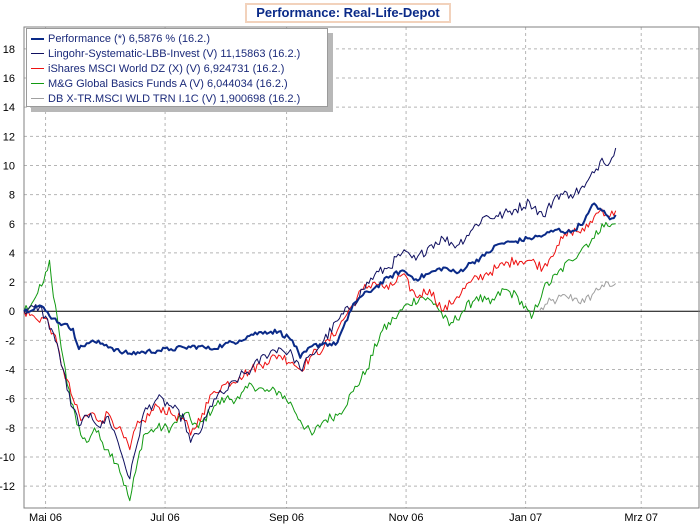 Image resolution: width=700 pixels, height=525 pixels. Describe the element at coordinates (9, 166) in the screenshot. I see `y-tick-label: 10` at that location.